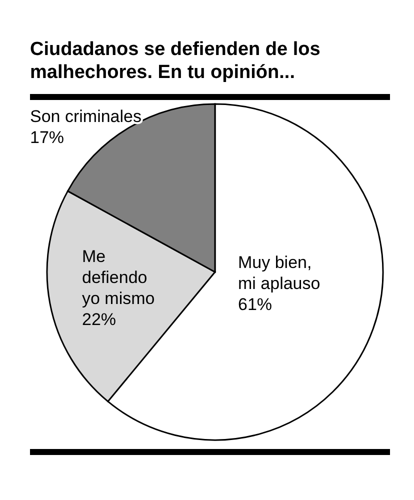 This screenshot has height=500, width=414. I want to click on slice-label: Me defiendo yo mismo, so click(118, 277).